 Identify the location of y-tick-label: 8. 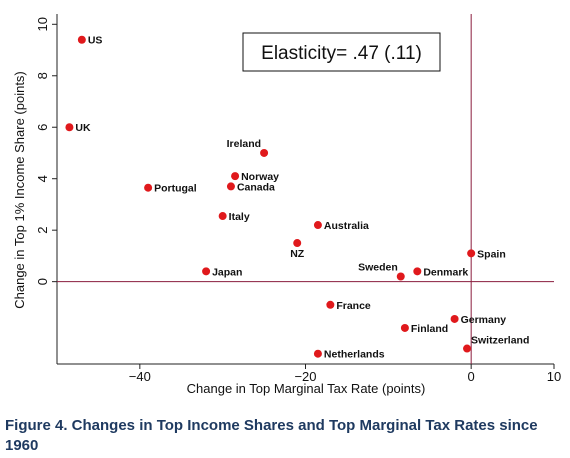
(42, 75).